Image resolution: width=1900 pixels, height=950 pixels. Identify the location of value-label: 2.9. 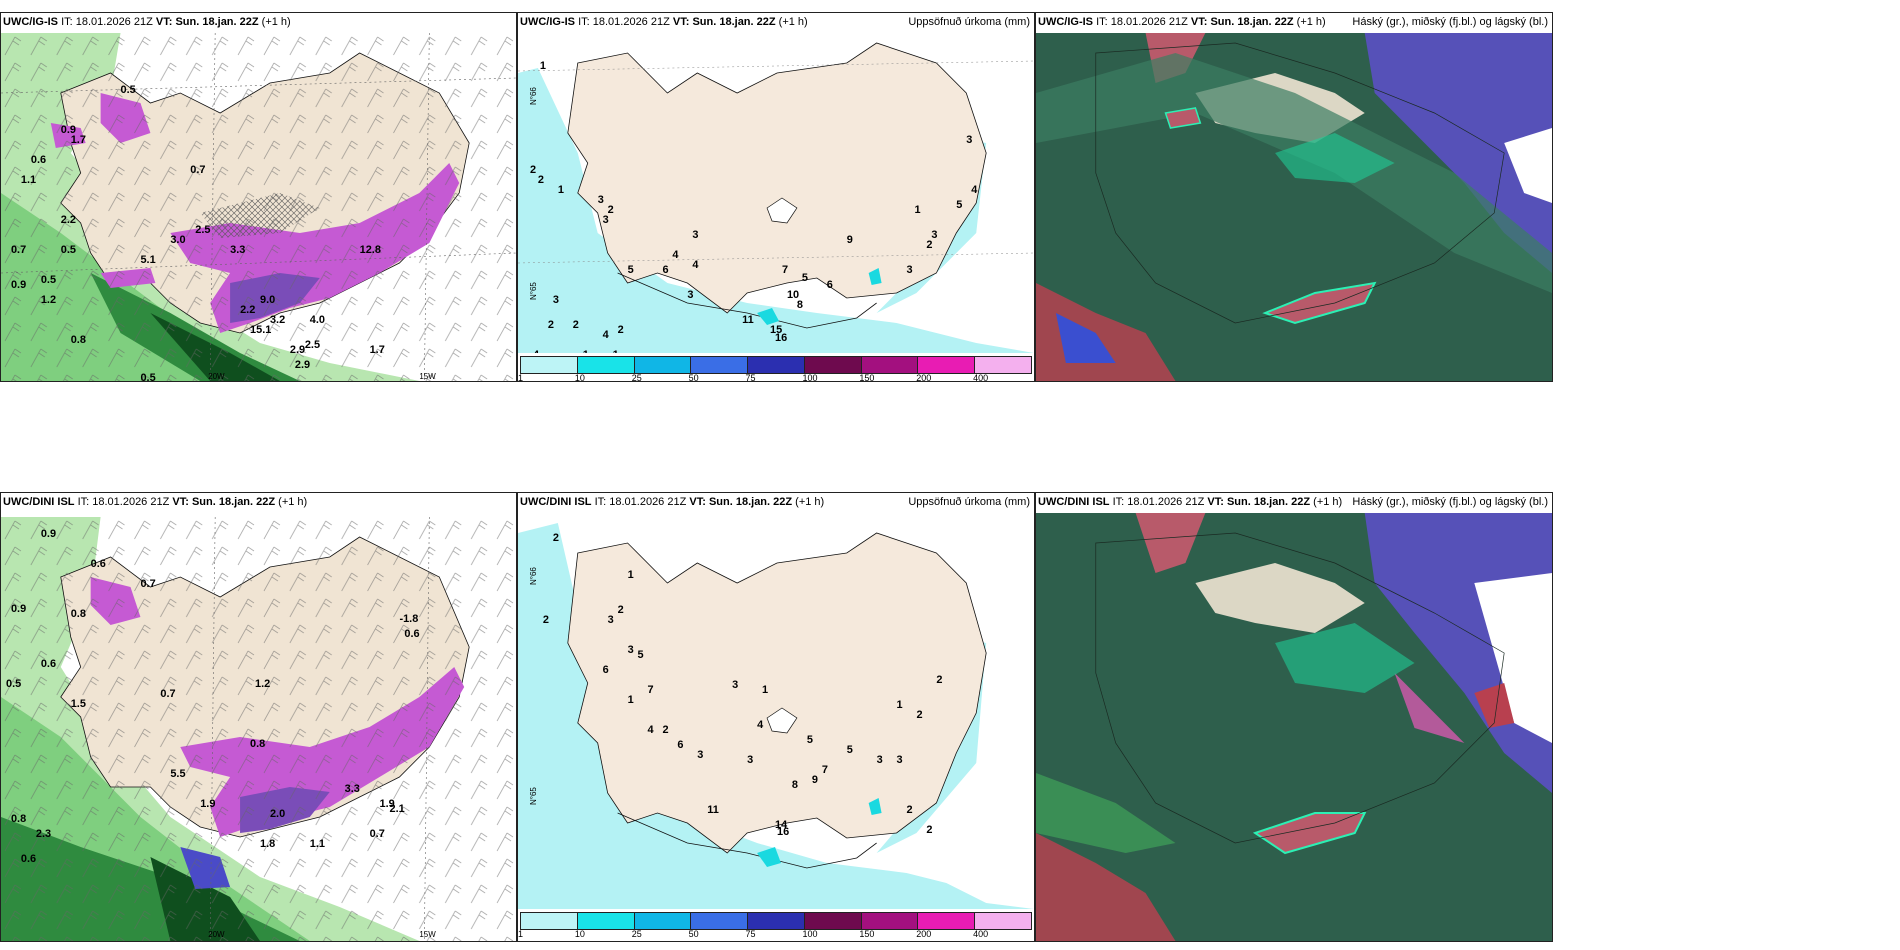
(297, 350).